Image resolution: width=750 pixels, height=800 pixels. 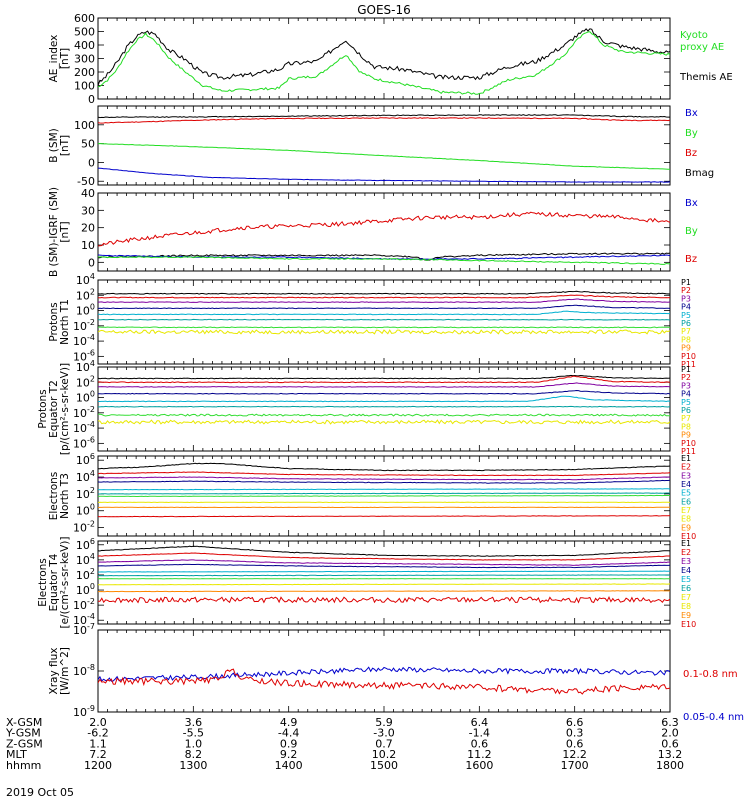 What do you see at coordinates (289, 743) in the screenshot?
I see `x-row-value: 0.9` at bounding box center [289, 743].